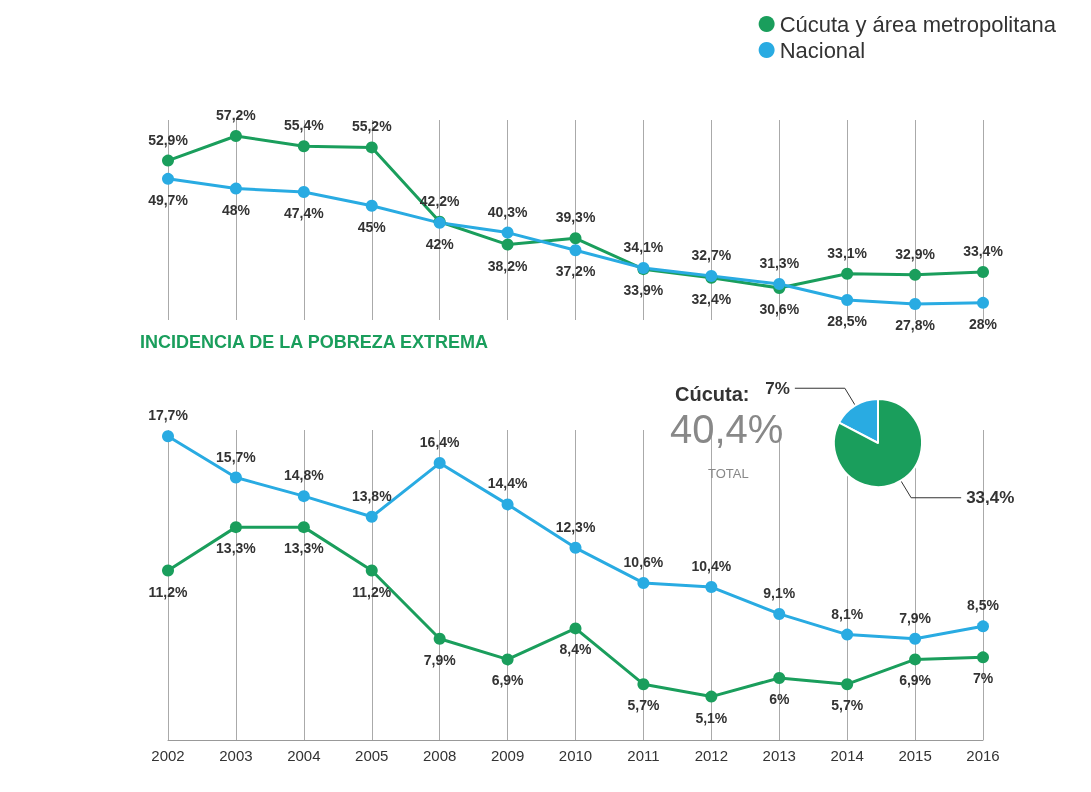 This screenshot has width=1091, height=792. Describe the element at coordinates (779, 755) in the screenshot. I see `x-tick-label: 2013` at that location.